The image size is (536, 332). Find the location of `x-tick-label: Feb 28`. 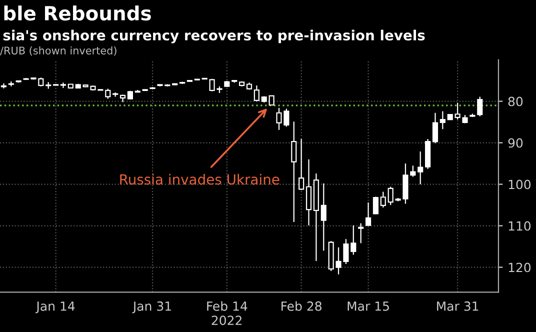

x-tick-label: Feb 28 is located at coordinates (302, 306).